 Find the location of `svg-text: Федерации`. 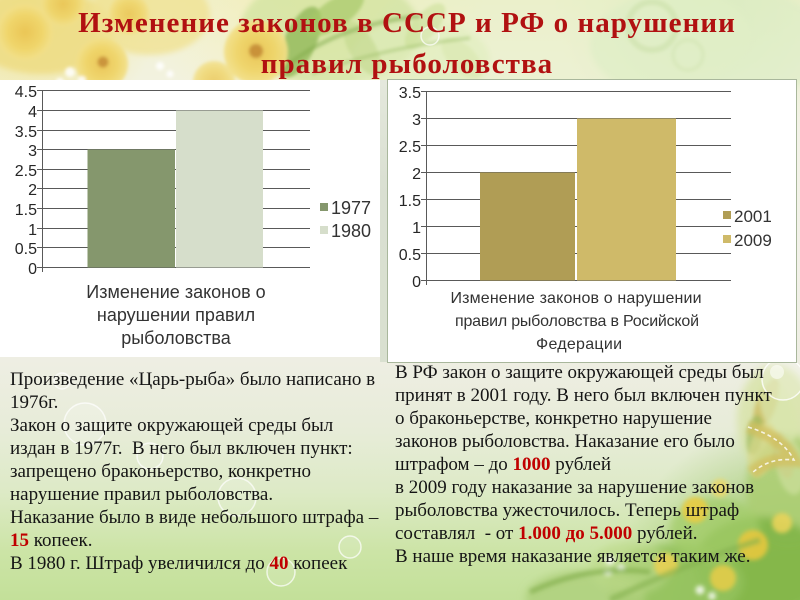

svg-text: Федерации is located at coordinates (579, 344).